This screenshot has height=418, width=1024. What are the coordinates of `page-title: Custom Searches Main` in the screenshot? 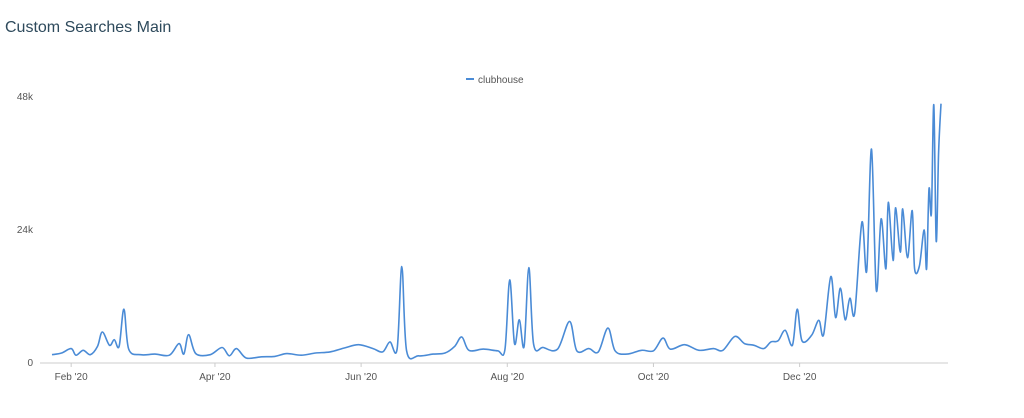 It's located at (88, 27).